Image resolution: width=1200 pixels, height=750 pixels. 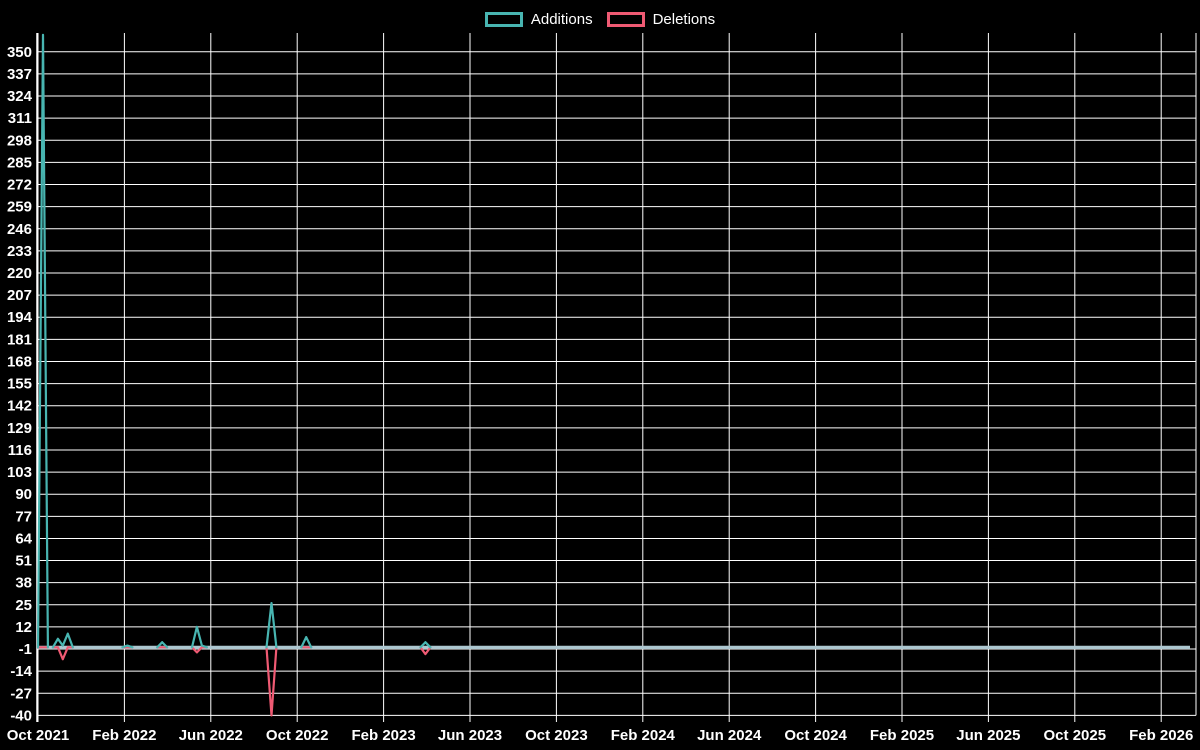 I want to click on y-tick-label: 285, so click(x=19, y=162).